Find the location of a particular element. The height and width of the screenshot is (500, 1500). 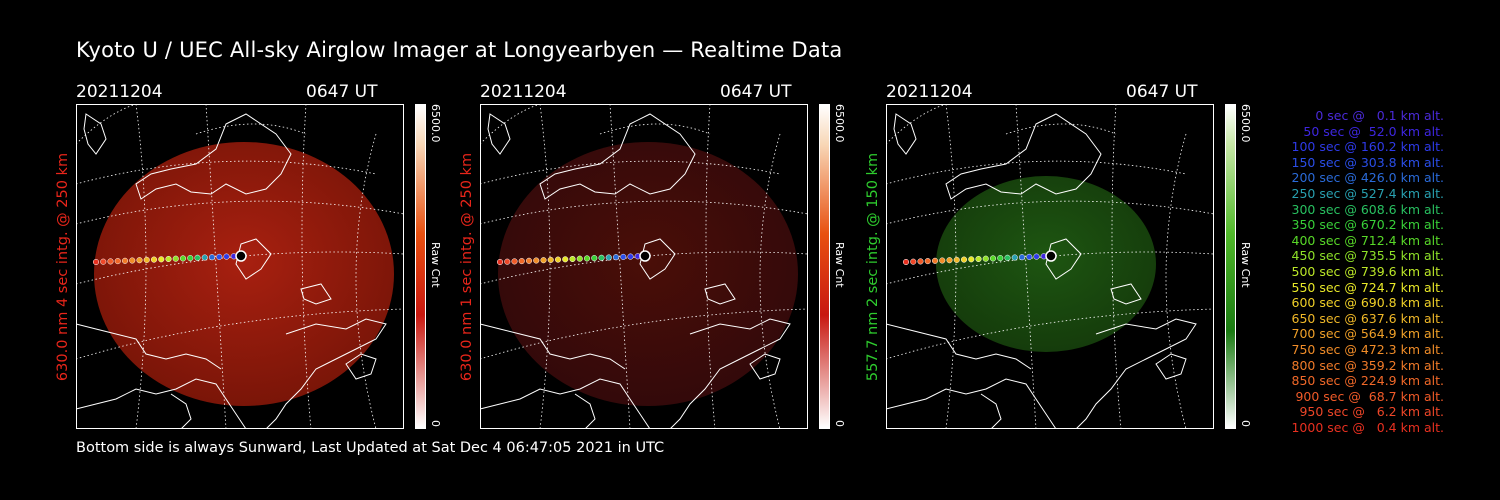

legend-entry: 600 sec @ 690.8 km alt. is located at coordinates (1365, 303).